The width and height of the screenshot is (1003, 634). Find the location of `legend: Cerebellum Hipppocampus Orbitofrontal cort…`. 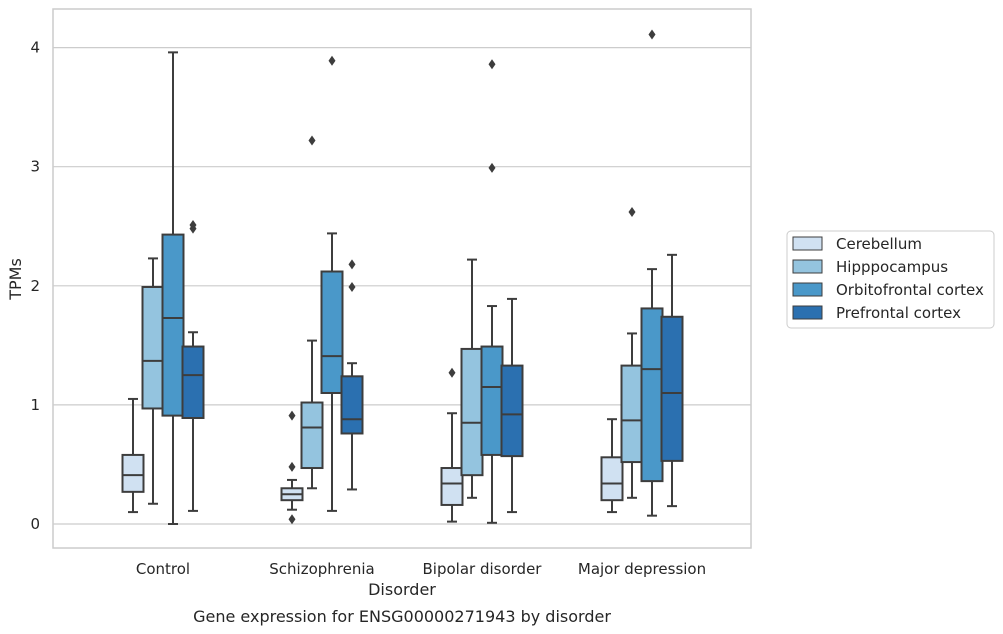

legend: Cerebellum Hipppocampus Orbitofrontal cort… is located at coordinates (890, 279).